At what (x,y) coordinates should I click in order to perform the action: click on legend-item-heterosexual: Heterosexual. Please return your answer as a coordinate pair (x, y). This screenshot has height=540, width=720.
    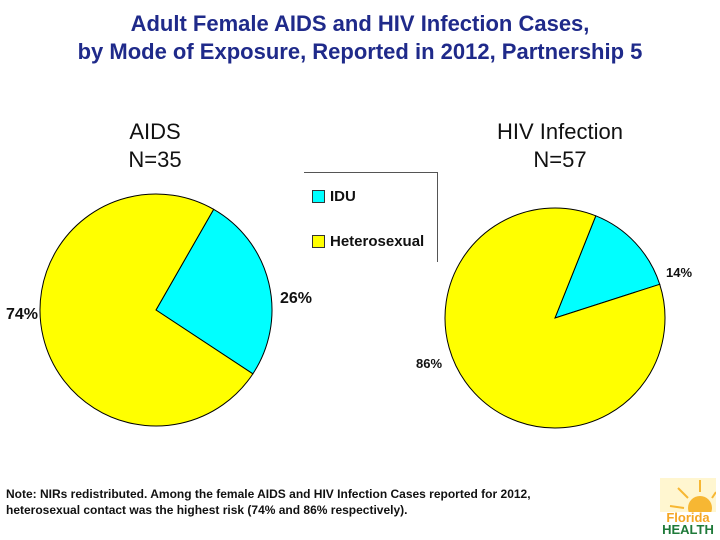
    Looking at the image, I should click on (368, 241).